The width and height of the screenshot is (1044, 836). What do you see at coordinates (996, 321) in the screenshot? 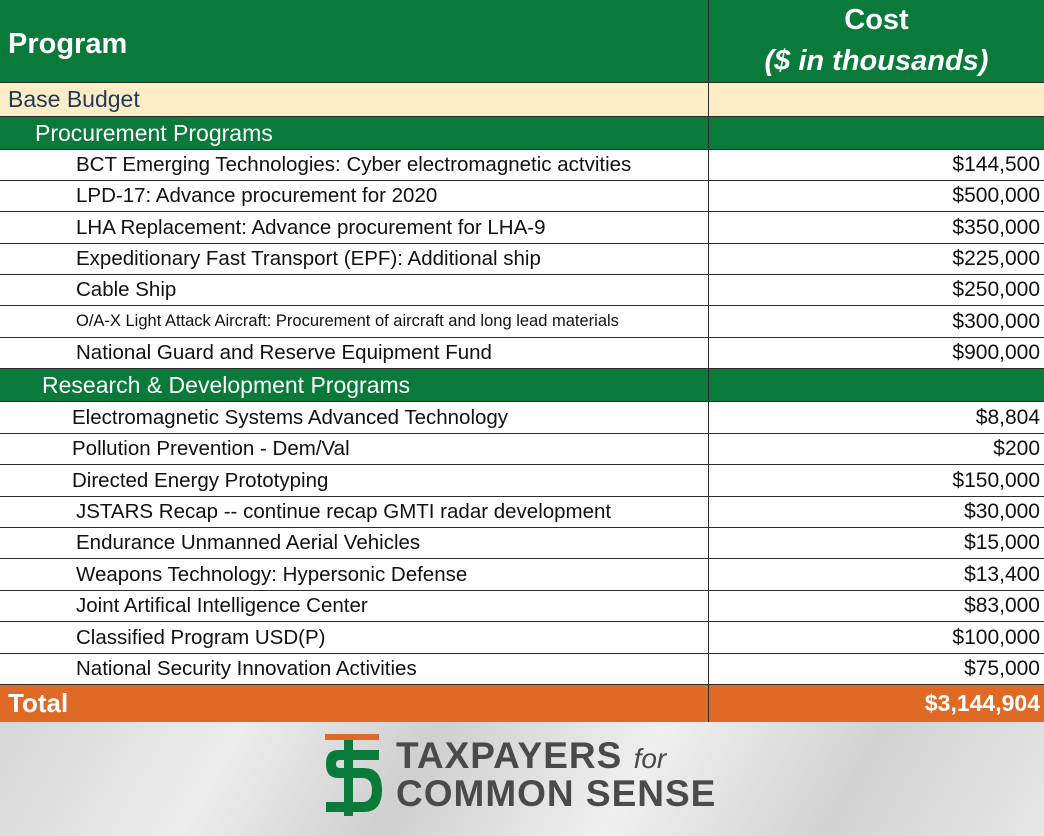
I see `program-cost: $300,000` at bounding box center [996, 321].